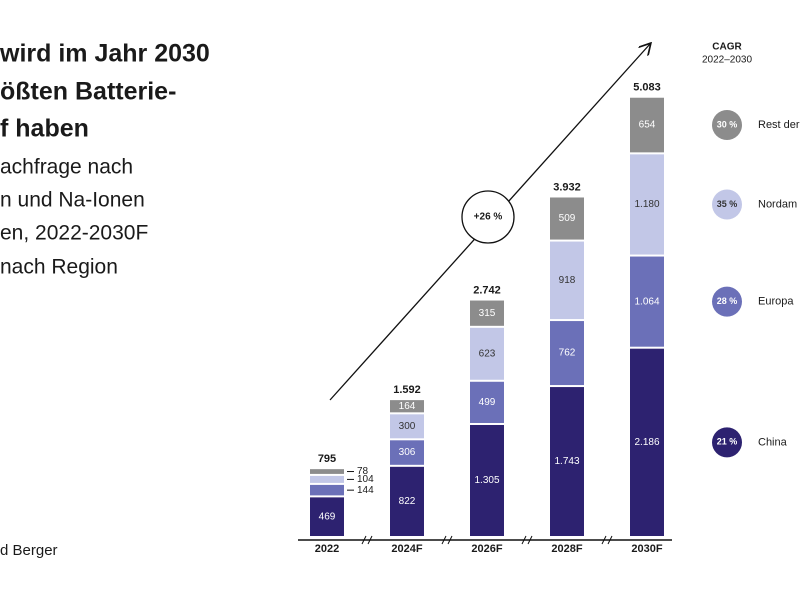 The width and height of the screenshot is (800, 600). I want to click on segment-label: 78, so click(363, 471).